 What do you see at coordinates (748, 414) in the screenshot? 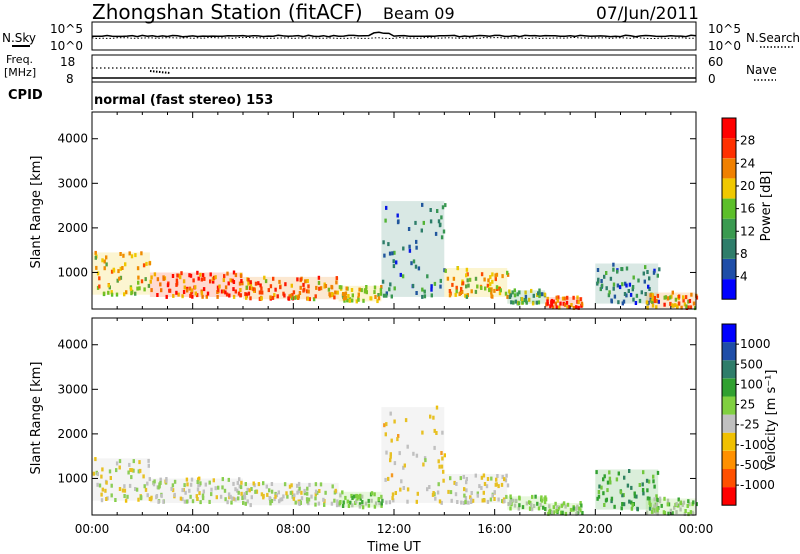
I see `velocity-colorbar: -1000 -500 -100 -25 25 100 500 1000` at bounding box center [748, 414].